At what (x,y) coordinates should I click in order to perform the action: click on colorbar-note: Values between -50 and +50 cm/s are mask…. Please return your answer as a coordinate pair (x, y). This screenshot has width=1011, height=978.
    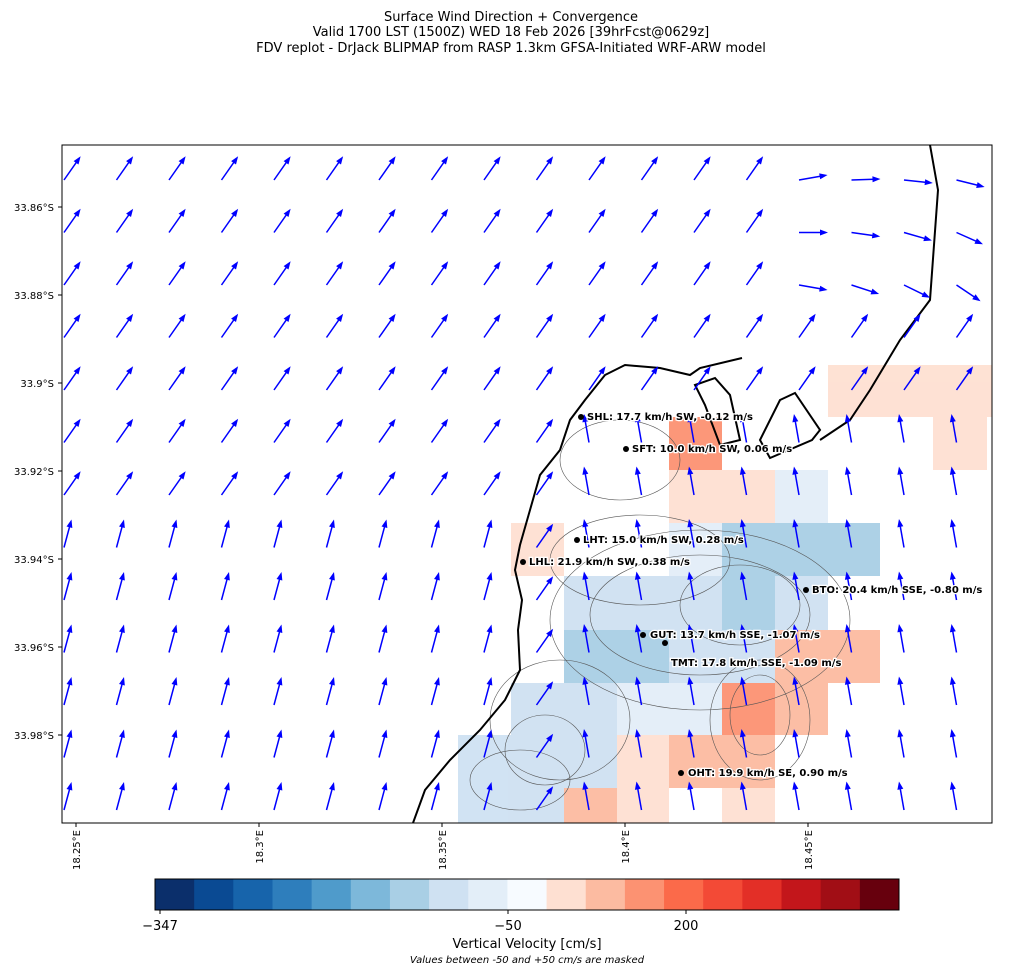
    Looking at the image, I should click on (527, 960).